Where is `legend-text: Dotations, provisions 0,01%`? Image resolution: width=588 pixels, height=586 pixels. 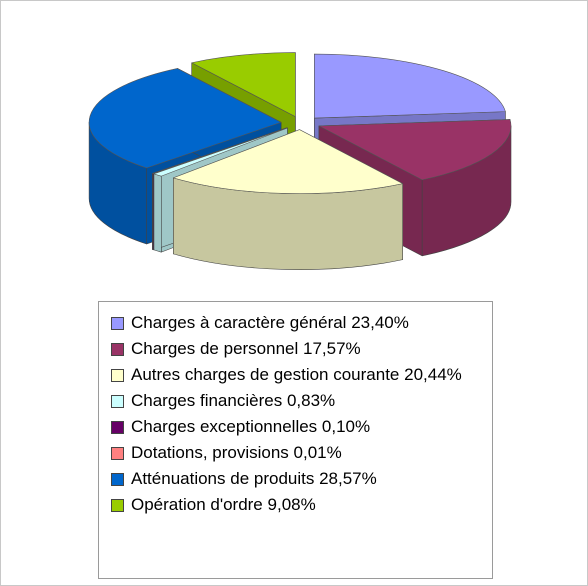 legend-text: Dotations, provisions 0,01% is located at coordinates (236, 453).